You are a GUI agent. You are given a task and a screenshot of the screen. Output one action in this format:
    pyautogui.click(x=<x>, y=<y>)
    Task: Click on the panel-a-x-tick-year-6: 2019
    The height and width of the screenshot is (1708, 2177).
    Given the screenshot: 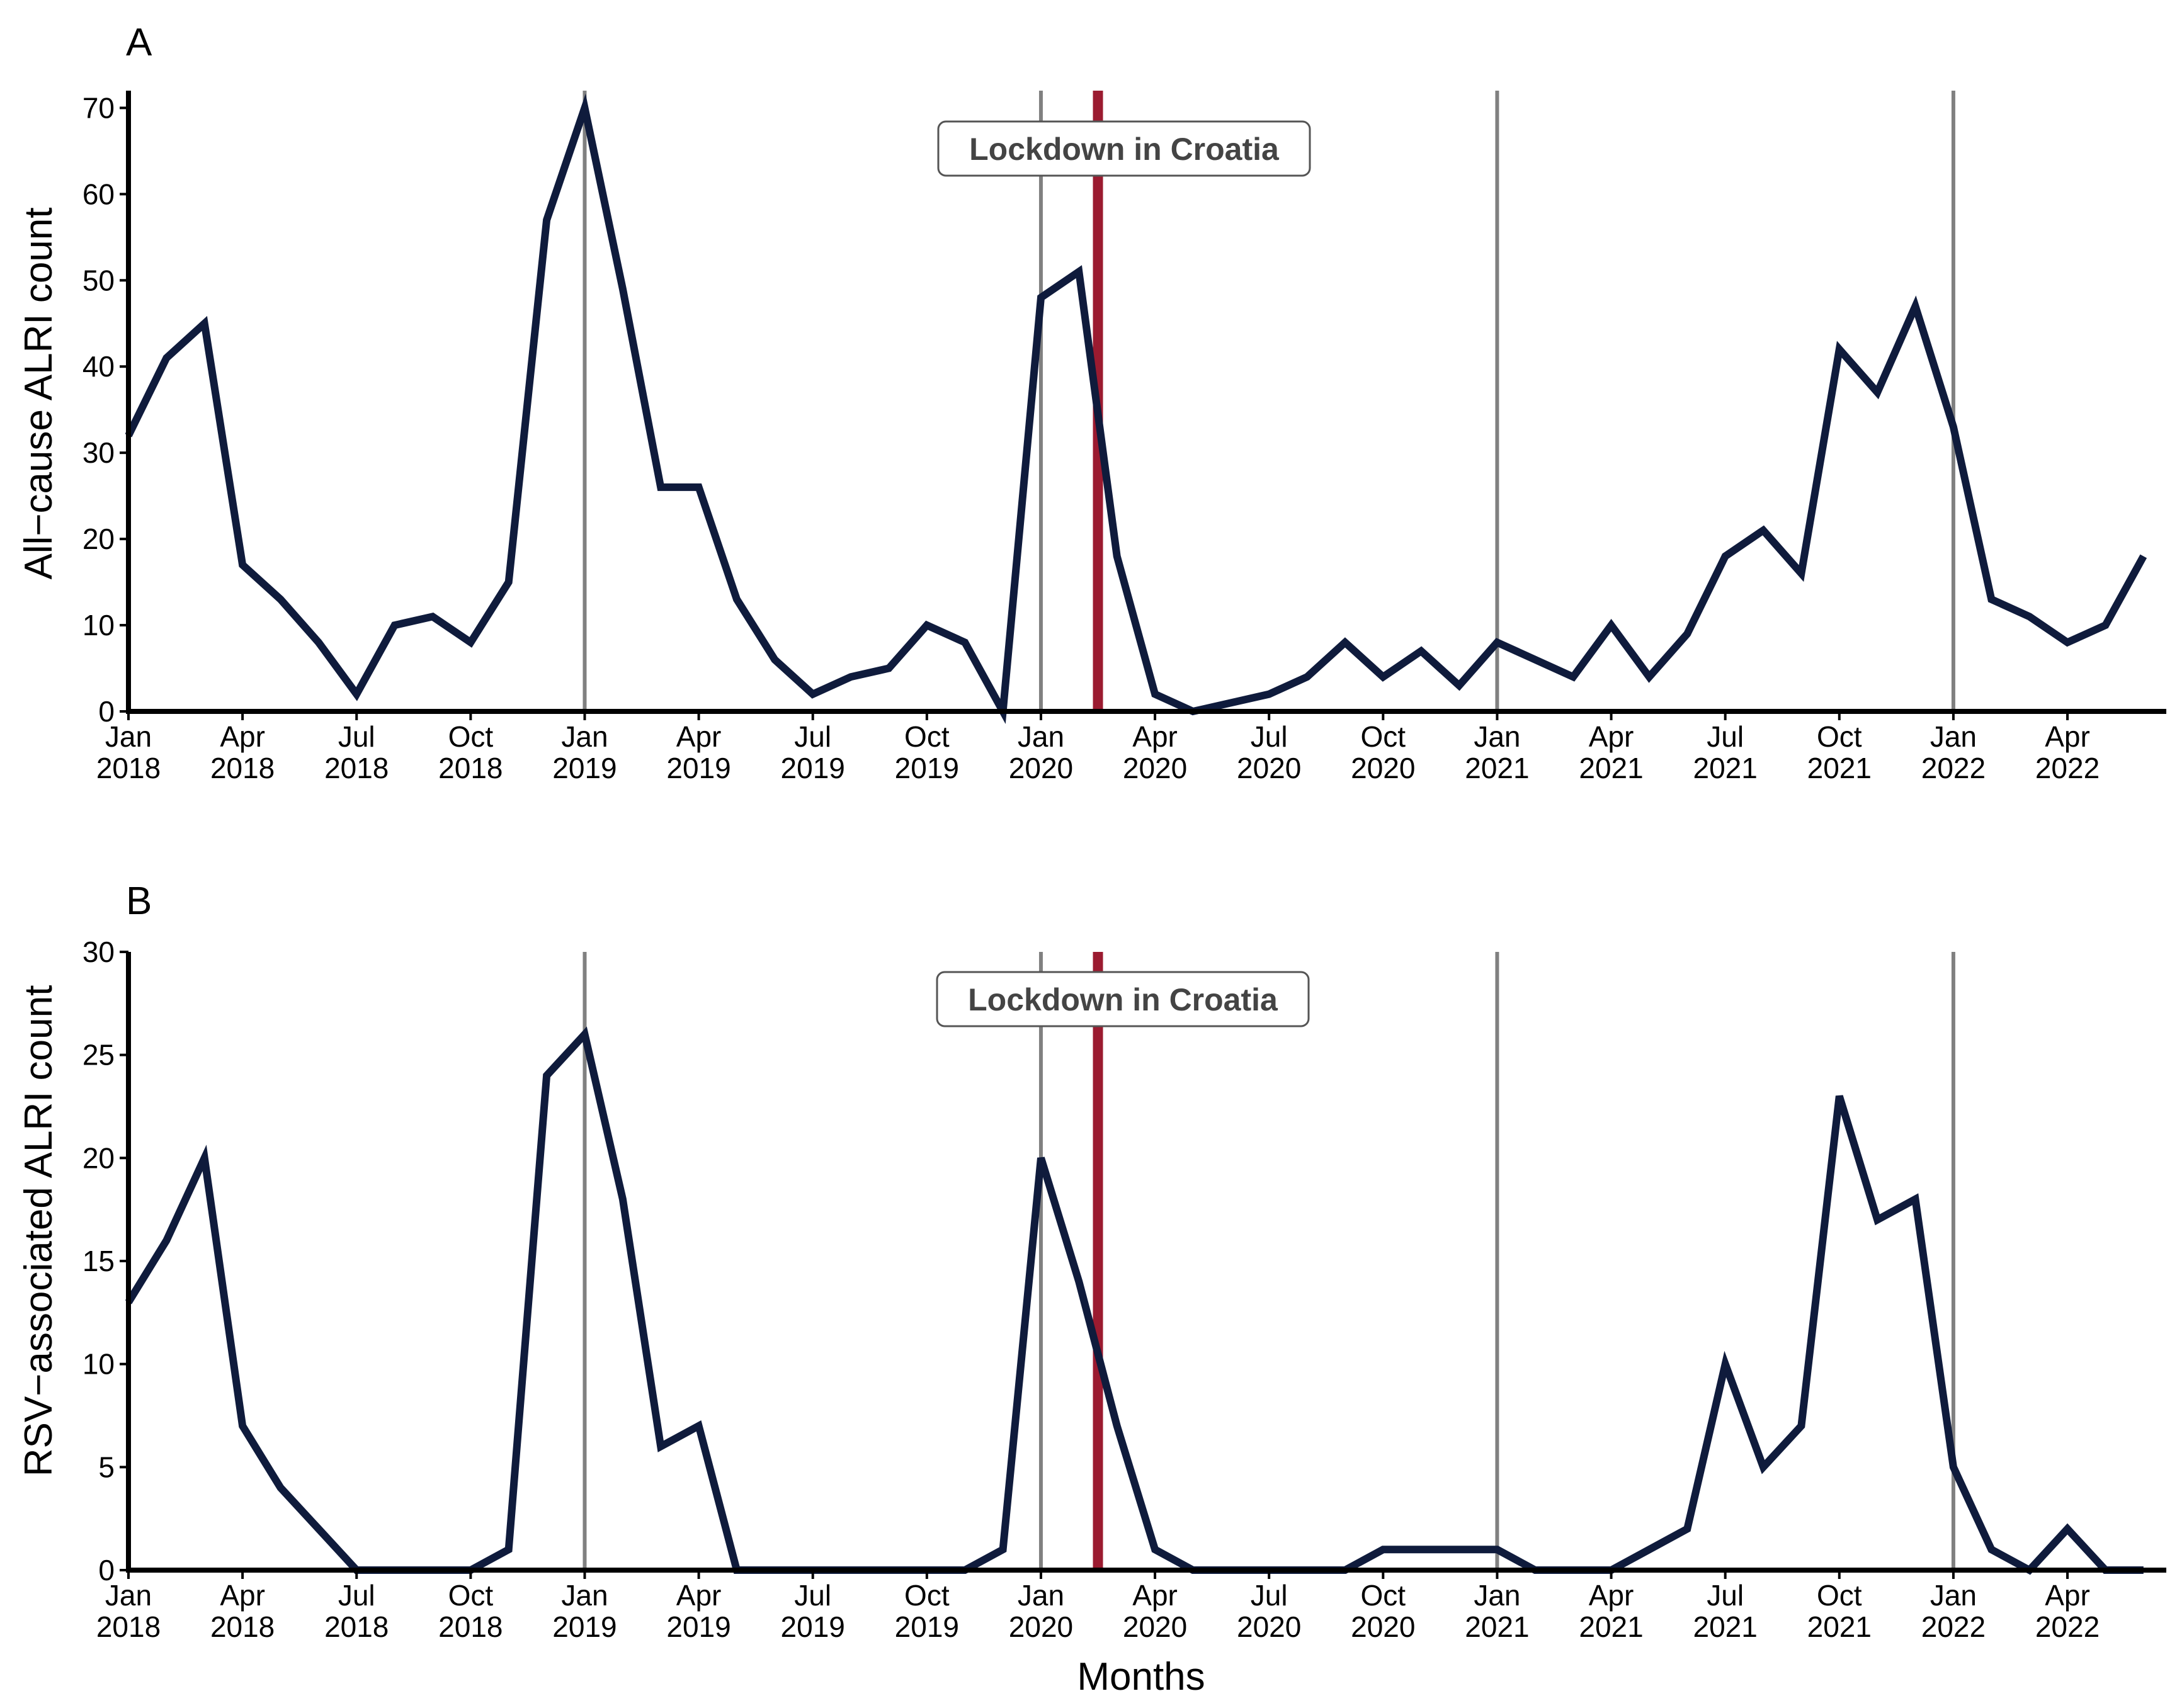 What is the action you would take?
    pyautogui.click(x=813, y=768)
    